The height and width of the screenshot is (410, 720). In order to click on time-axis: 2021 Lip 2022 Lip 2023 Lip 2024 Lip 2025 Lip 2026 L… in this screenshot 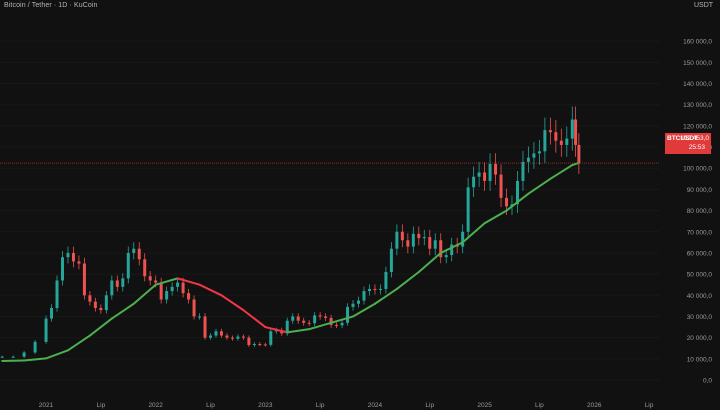, I will do `click(346, 405)`.